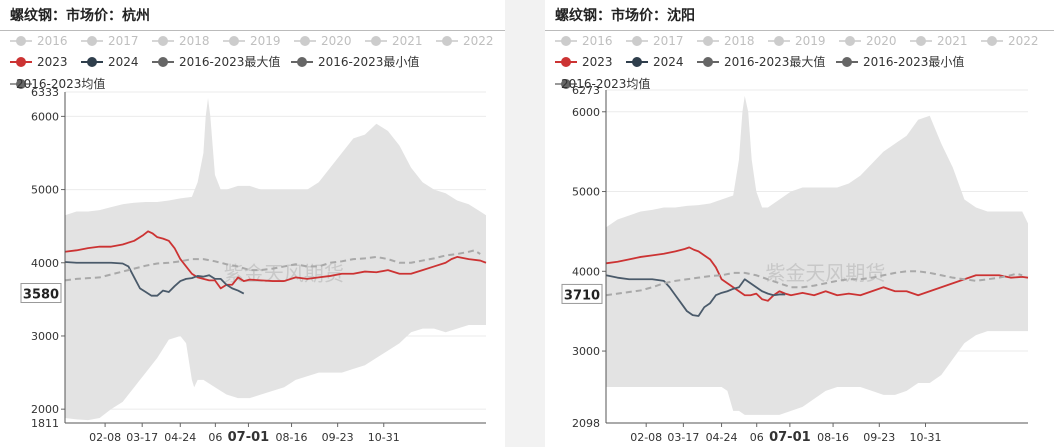 This screenshot has width=1054, height=447. What do you see at coordinates (45, 92) in the screenshot?
I see `ymax-label: 6333` at bounding box center [45, 92].